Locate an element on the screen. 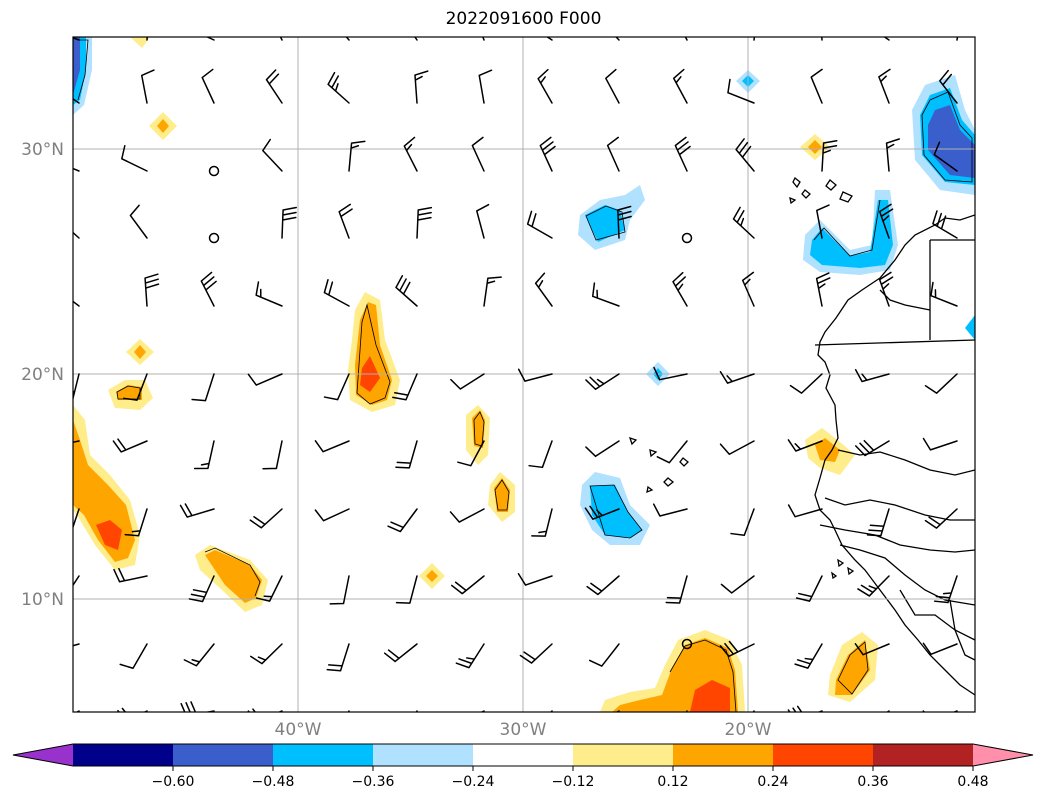  colorbar-outline is located at coordinates (523, 755).